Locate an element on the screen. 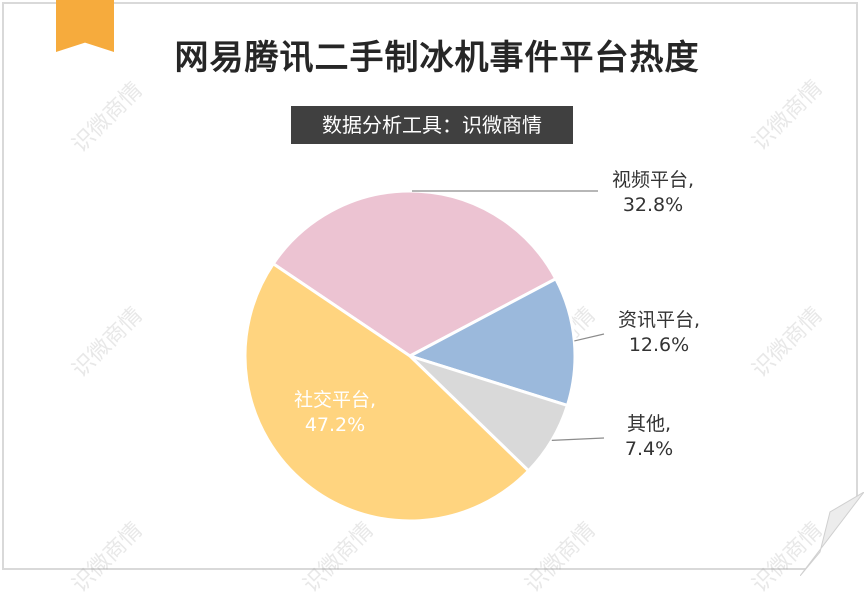 This screenshot has height=598, width=864. page-curl-decoration is located at coordinates (832, 534).